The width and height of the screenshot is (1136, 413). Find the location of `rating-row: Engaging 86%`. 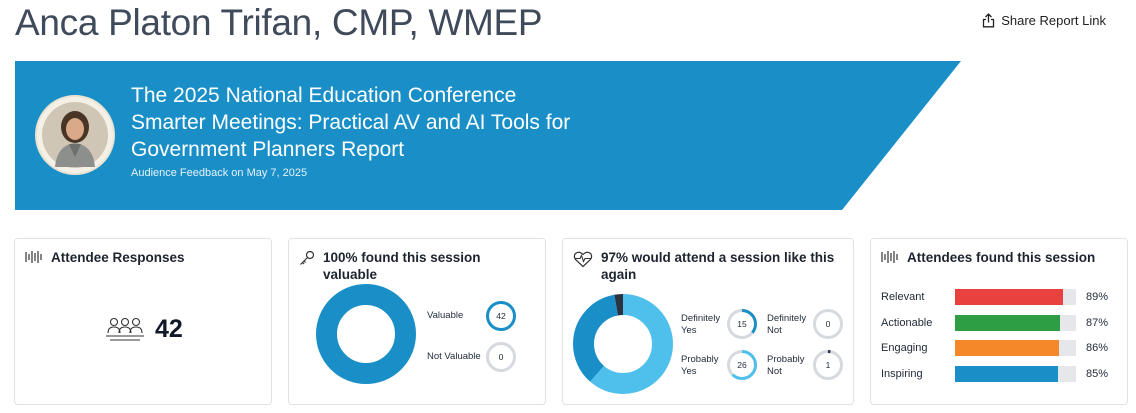

rating-row: Engaging 86% is located at coordinates (1000, 348).